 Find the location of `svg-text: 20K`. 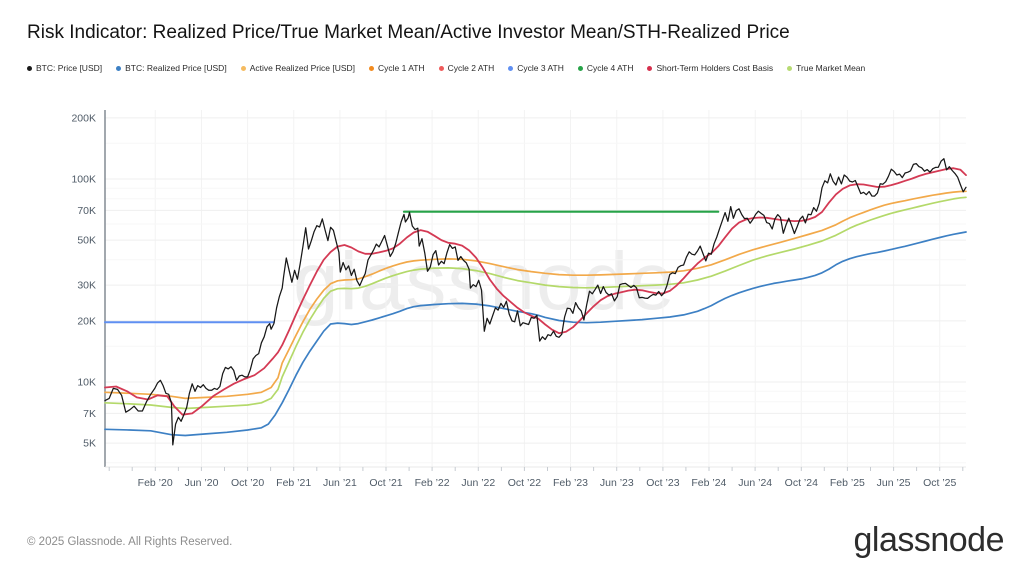

svg-text: 20K is located at coordinates (86, 321).